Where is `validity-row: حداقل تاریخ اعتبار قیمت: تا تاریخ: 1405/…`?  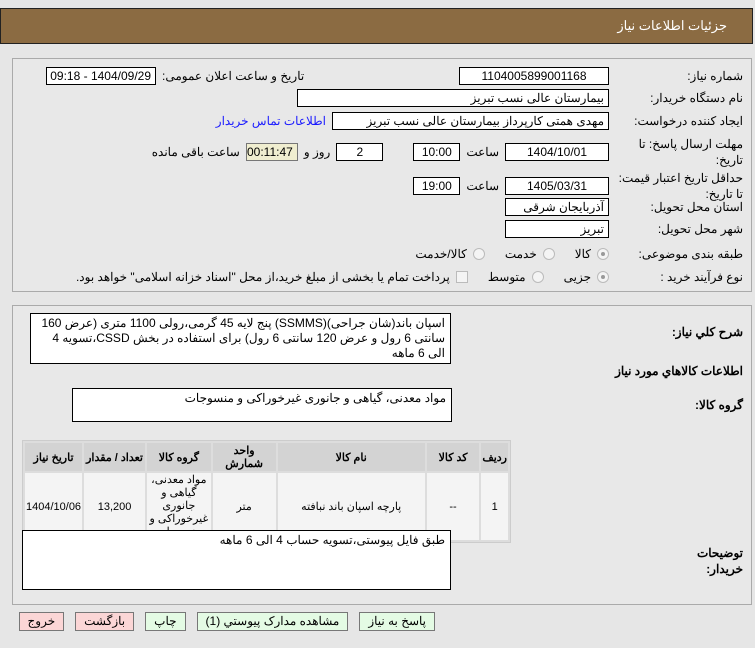 validity-row: حداقل تاریخ اعتبار قیمت: تا تاریخ: 1405/… is located at coordinates (386, 186).